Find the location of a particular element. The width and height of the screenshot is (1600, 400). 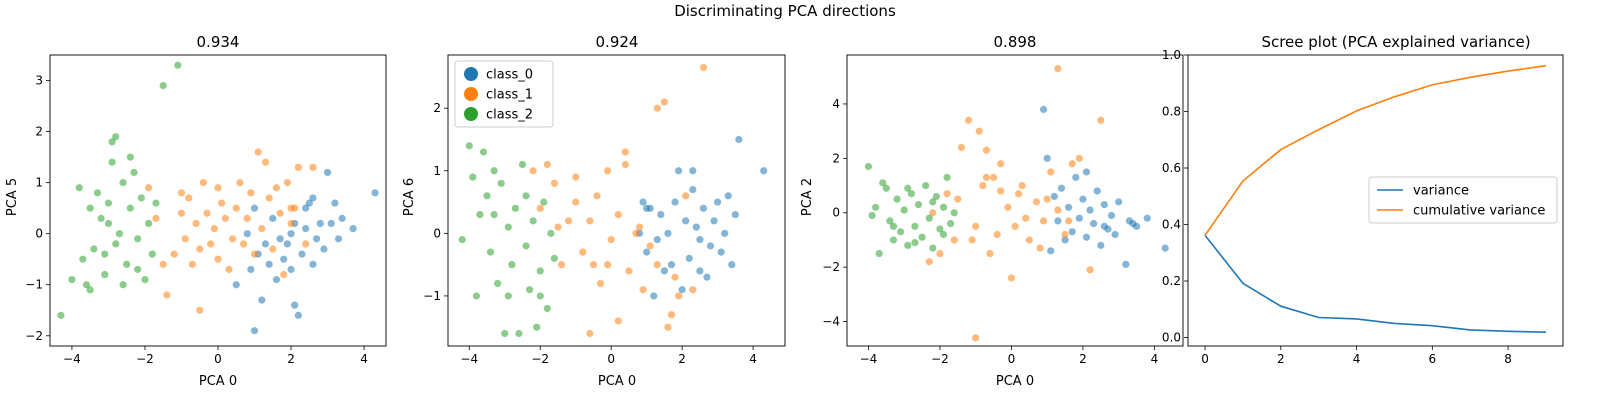

y-tick-label: 3 is located at coordinates (39, 81).